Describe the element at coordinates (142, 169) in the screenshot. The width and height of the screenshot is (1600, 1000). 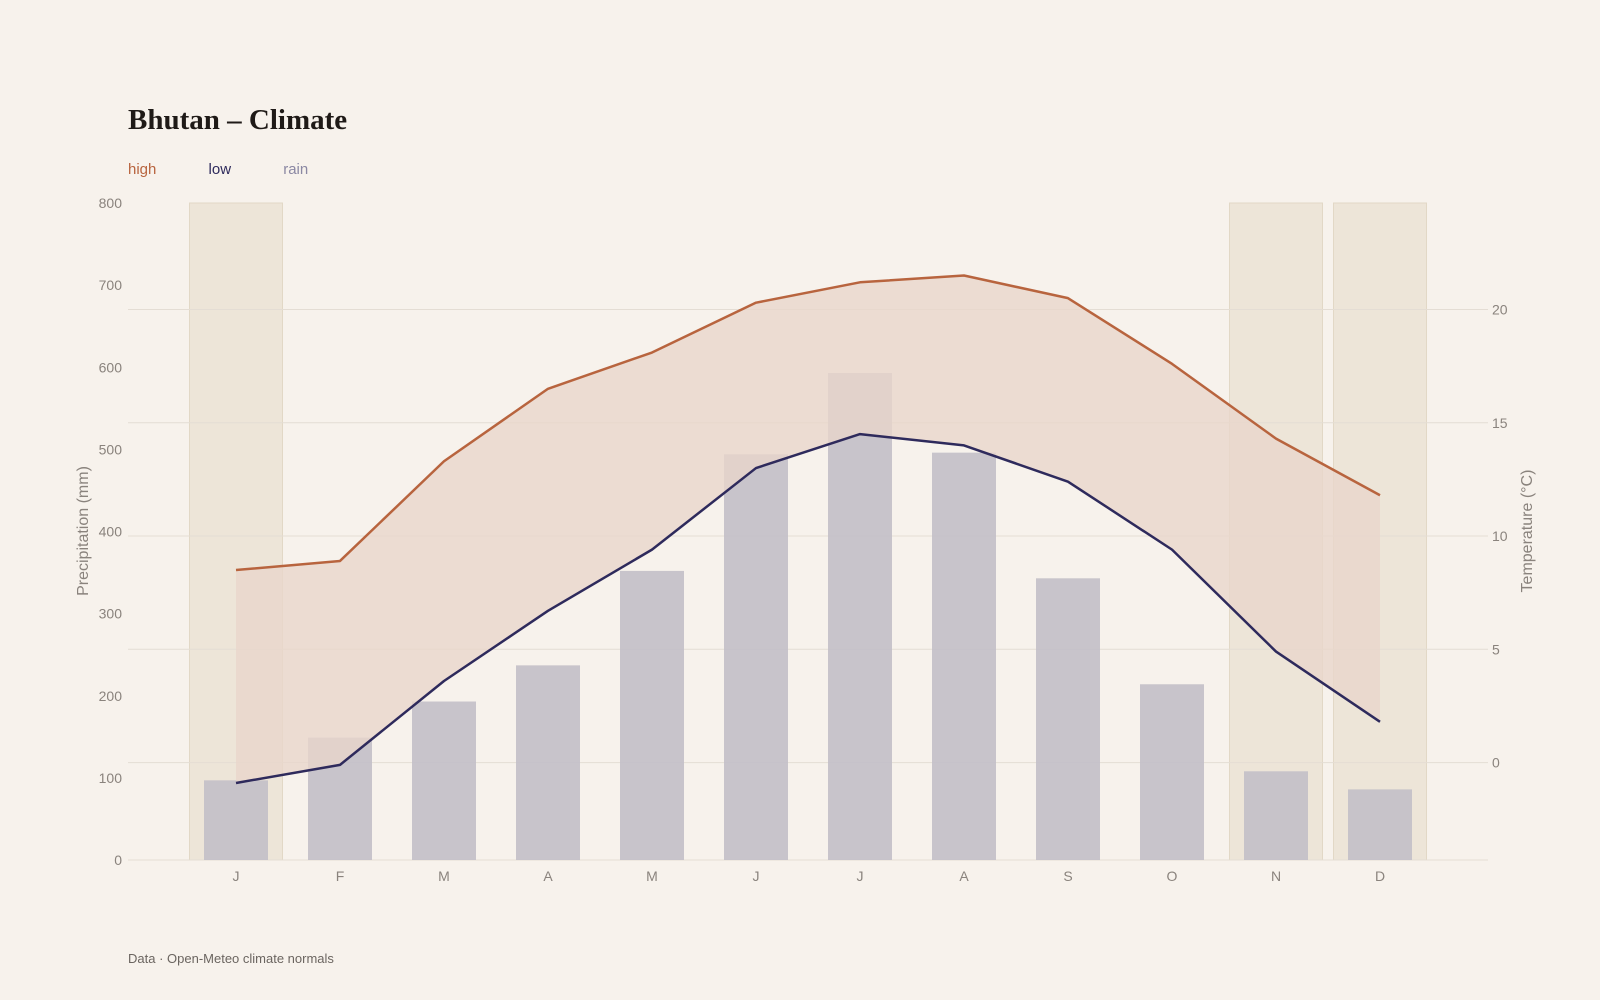
I see `legend-high: high` at that location.